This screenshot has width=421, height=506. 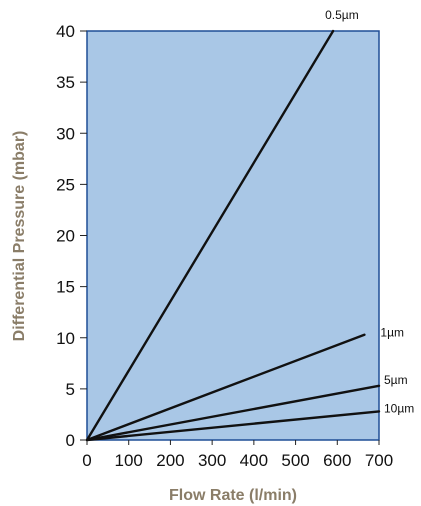 I want to click on x-tick-label: 500, so click(x=295, y=460).